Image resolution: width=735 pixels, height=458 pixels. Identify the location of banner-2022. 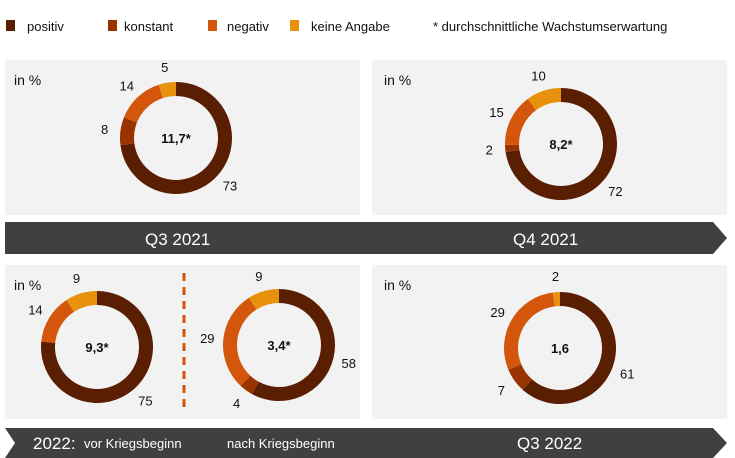
(366, 443).